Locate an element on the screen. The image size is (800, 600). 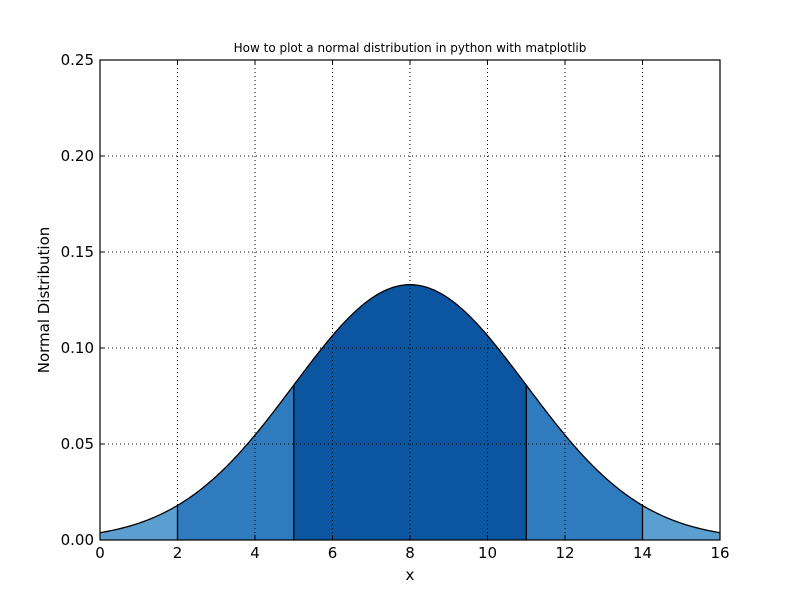
x-tick-label: 2 is located at coordinates (178, 553).